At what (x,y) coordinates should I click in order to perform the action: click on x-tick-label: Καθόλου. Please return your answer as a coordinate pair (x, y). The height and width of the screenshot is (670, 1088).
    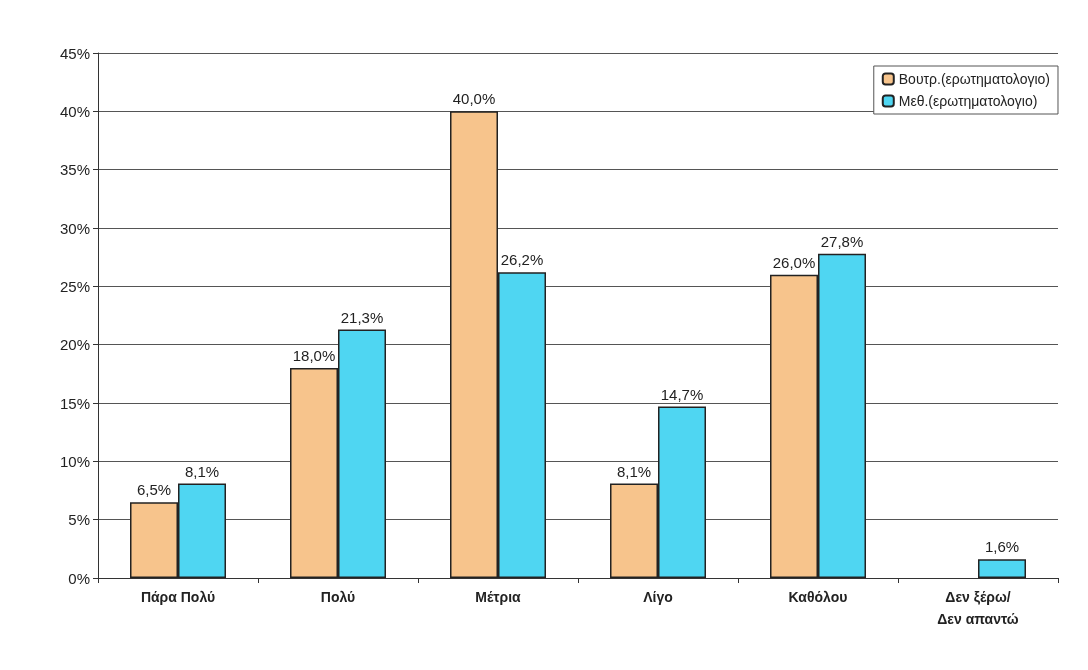
    Looking at the image, I should click on (818, 597).